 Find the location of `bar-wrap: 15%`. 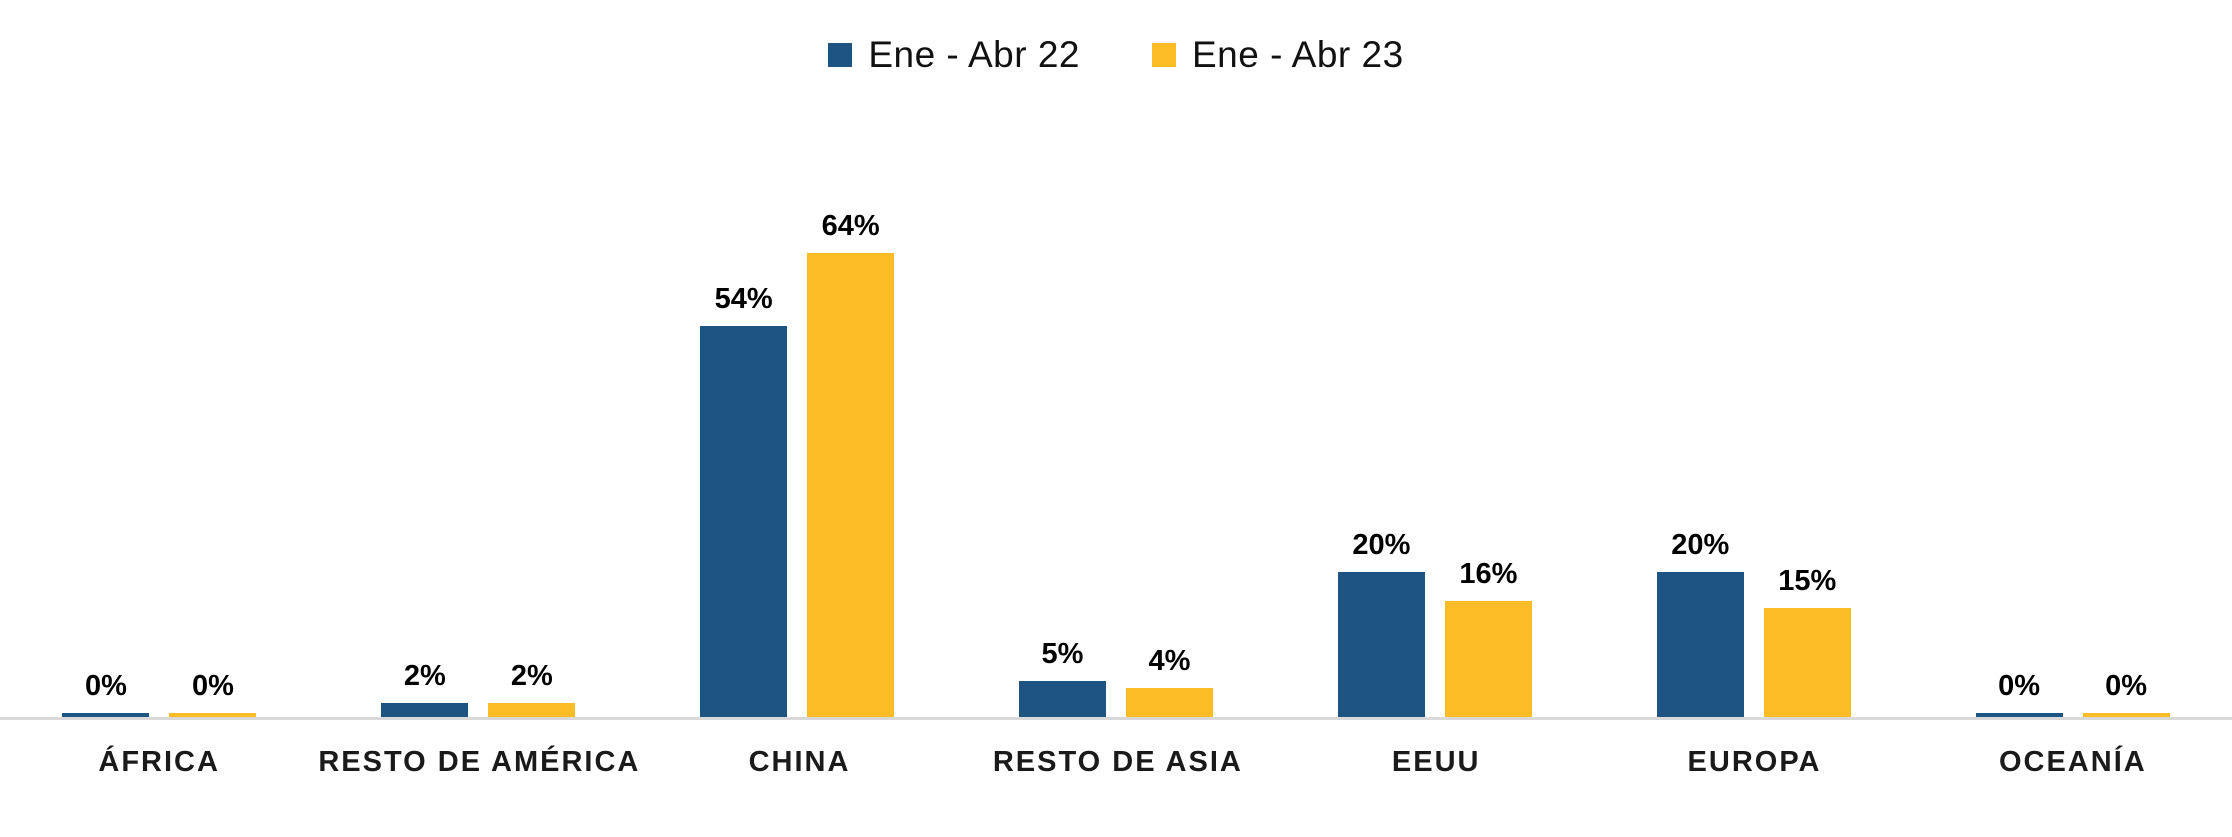

bar-wrap: 15% is located at coordinates (1807, 641).